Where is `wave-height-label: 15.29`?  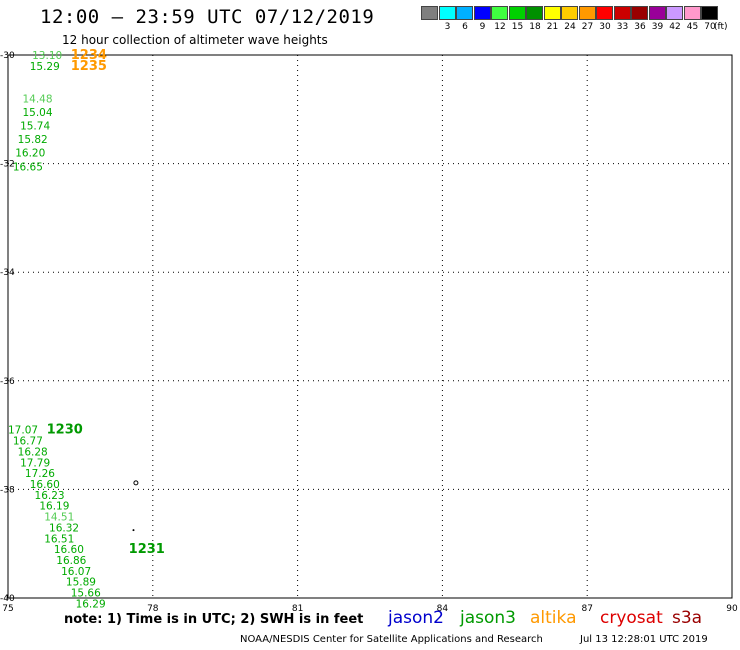
wave-height-label: 15.29 is located at coordinates (45, 67).